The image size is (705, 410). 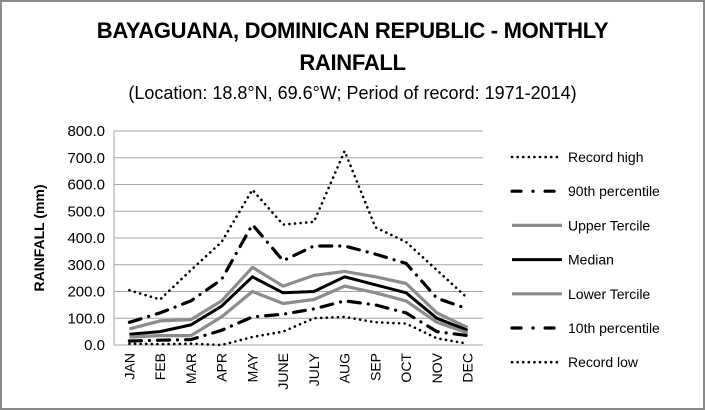 I want to click on y-tick-label: 200.0, so click(x=86, y=292).